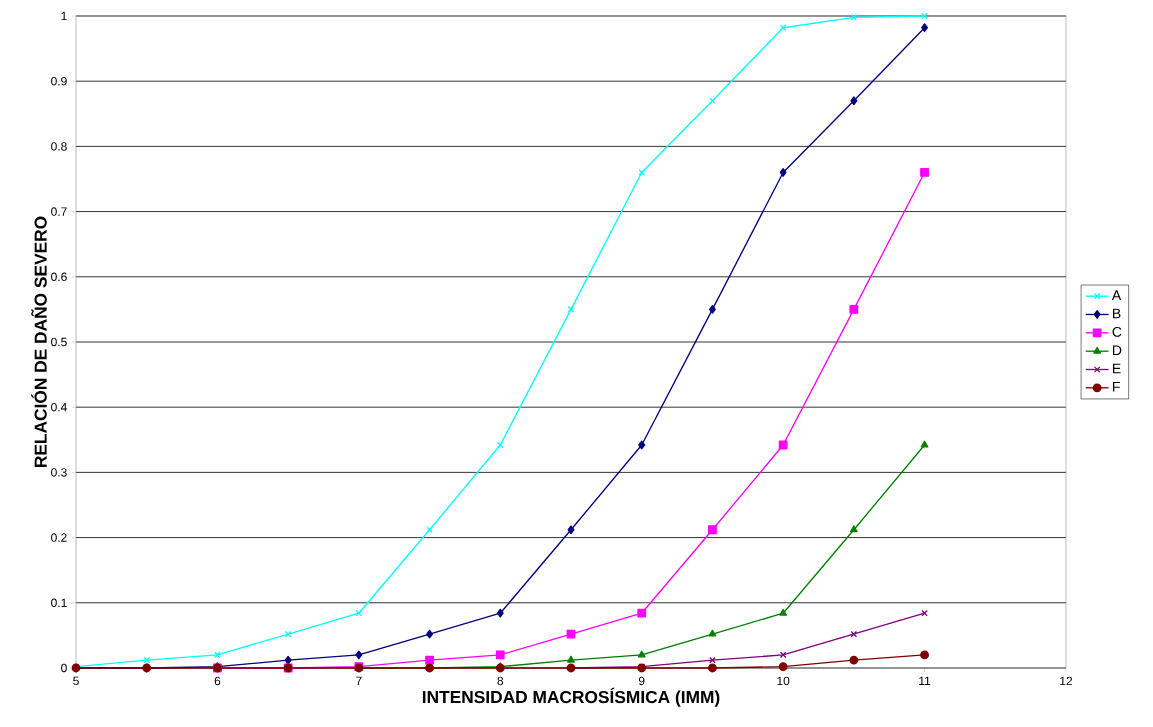 The height and width of the screenshot is (727, 1153). What do you see at coordinates (1116, 387) in the screenshot?
I see `legend-label: F` at bounding box center [1116, 387].